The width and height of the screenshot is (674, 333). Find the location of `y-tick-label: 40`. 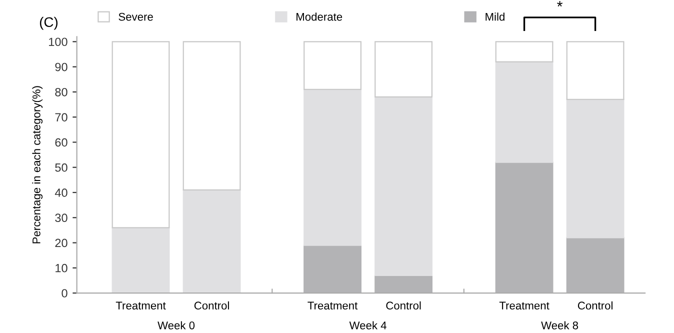

y-tick-label: 40 is located at coordinates (61, 192).